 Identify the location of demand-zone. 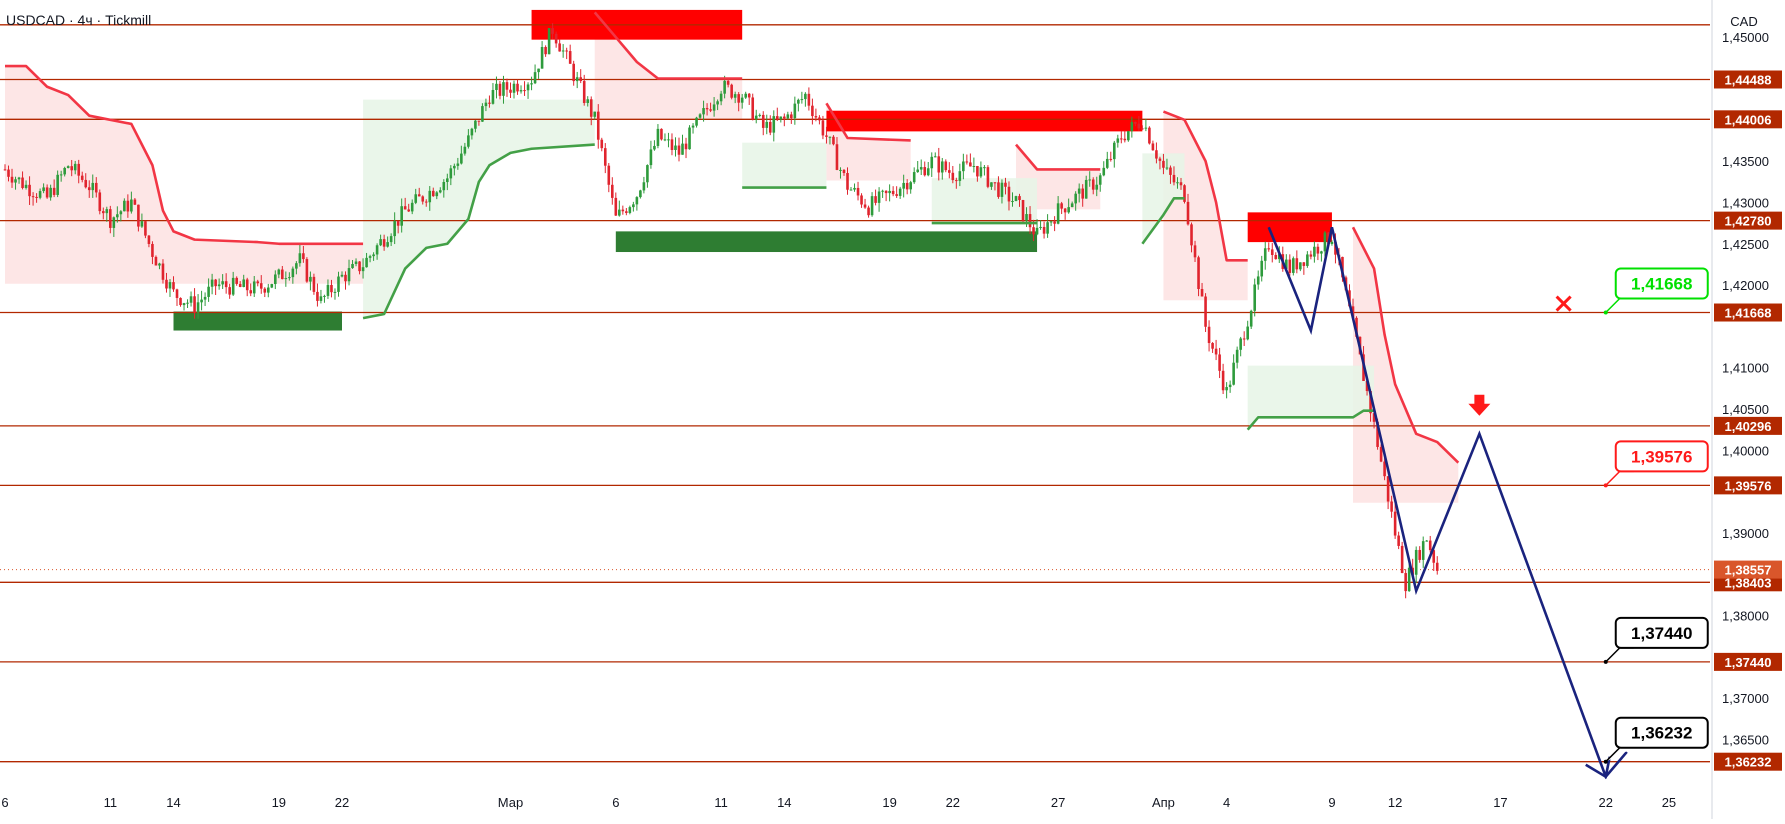
(258, 321).